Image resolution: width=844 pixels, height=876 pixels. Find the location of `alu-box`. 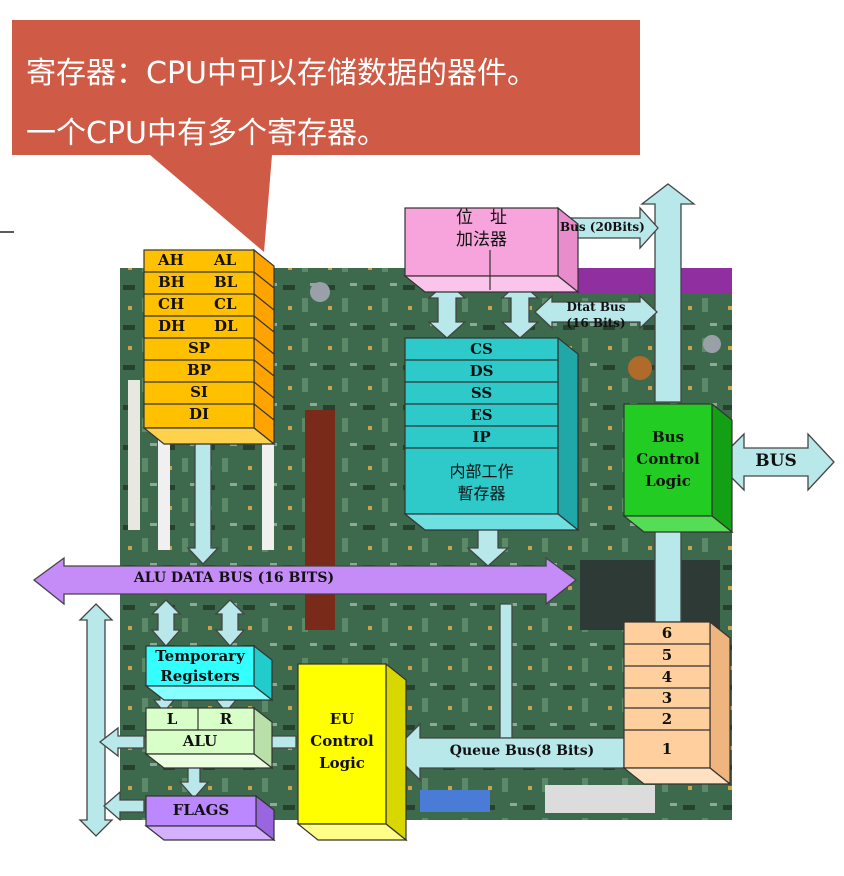

alu-box is located at coordinates (209, 738).